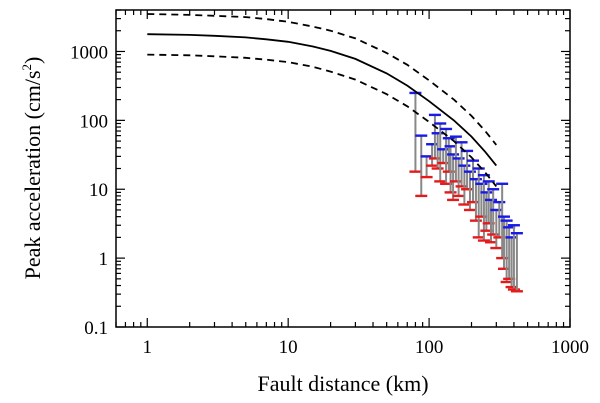 The height and width of the screenshot is (403, 600). What do you see at coordinates (32, 60) in the screenshot?
I see `y-axis-label-close: )` at bounding box center [32, 60].